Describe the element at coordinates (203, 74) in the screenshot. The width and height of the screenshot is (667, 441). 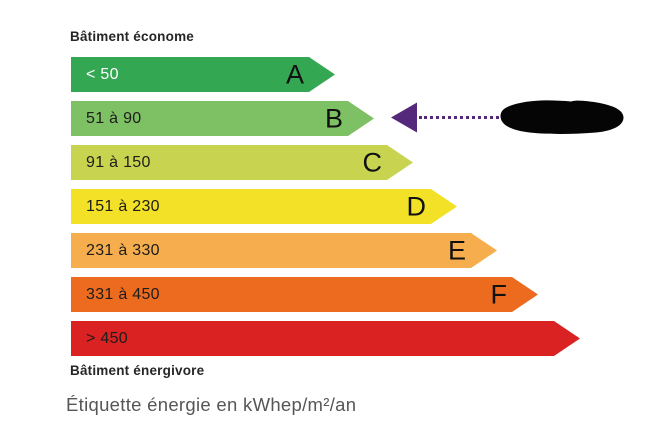
I see `energy-band-a: < 50 A` at that location.